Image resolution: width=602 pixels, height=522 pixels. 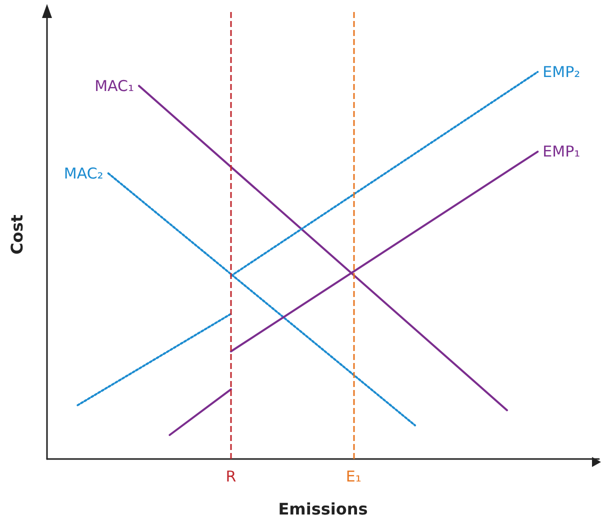 What do you see at coordinates (561, 151) in the screenshot?
I see `series-label: EMP₁` at bounding box center [561, 151].